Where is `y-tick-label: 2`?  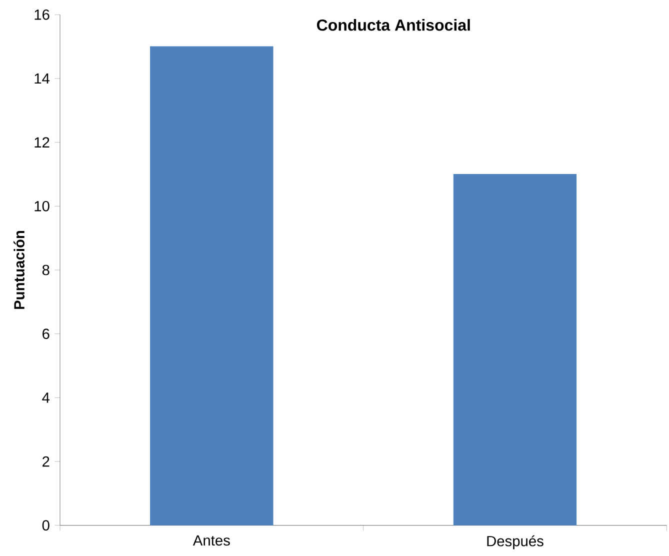
y-tick-label: 2 is located at coordinates (46, 461).